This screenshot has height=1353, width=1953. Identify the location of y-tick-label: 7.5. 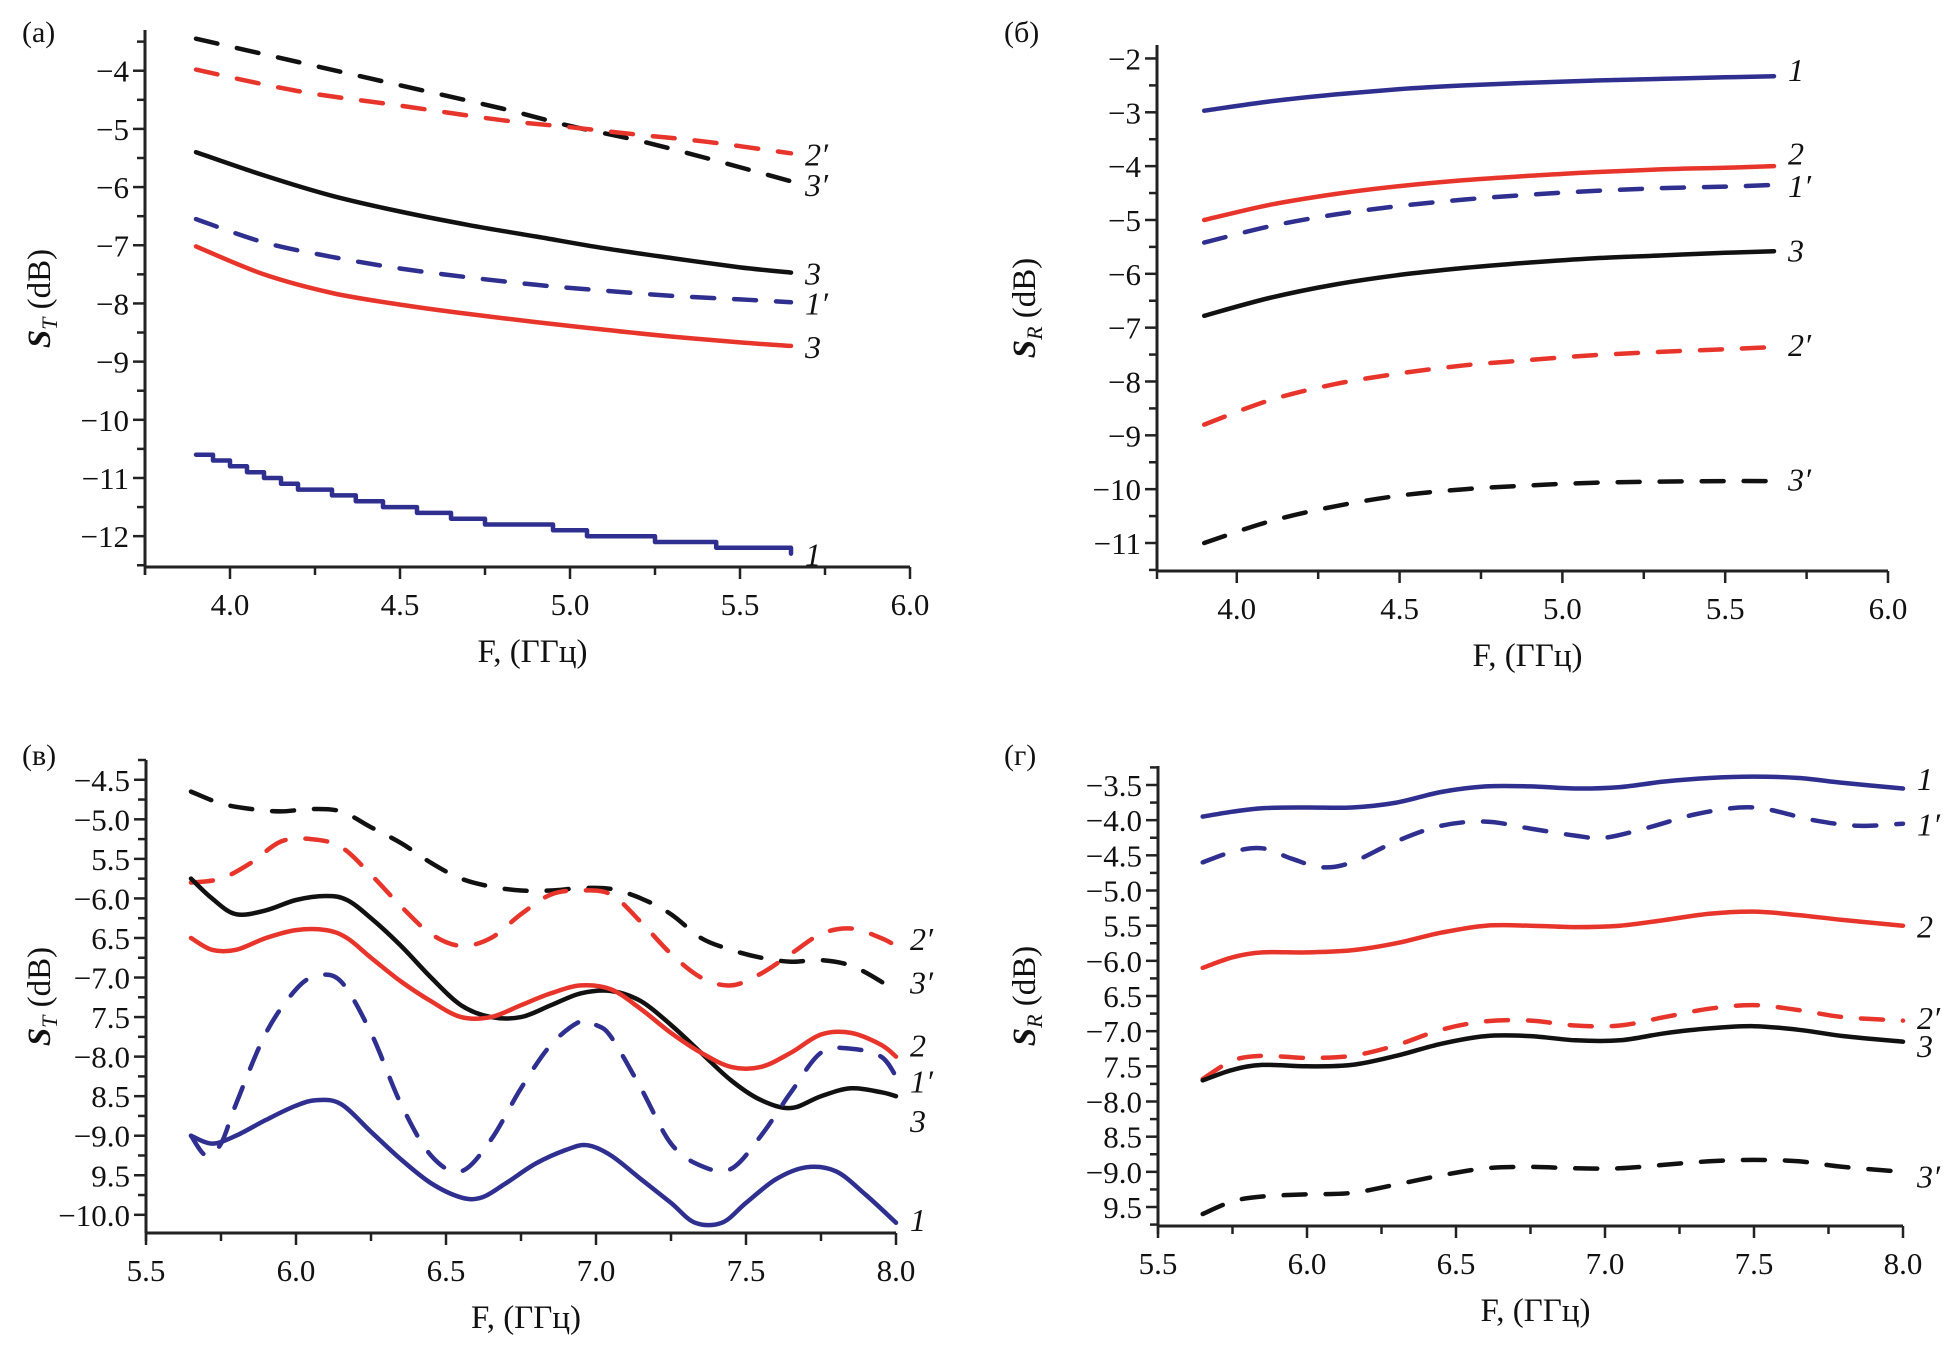
(110, 1017).